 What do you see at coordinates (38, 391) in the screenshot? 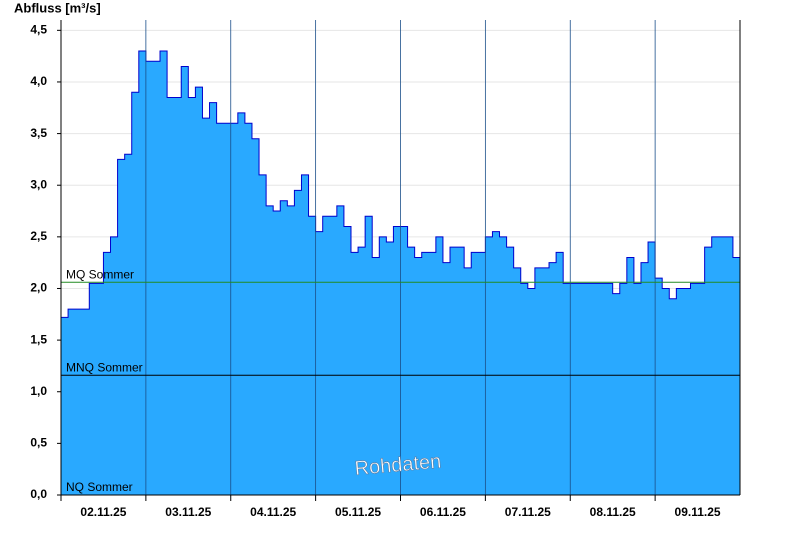
I see `y-tick-label: 1,0` at bounding box center [38, 391].